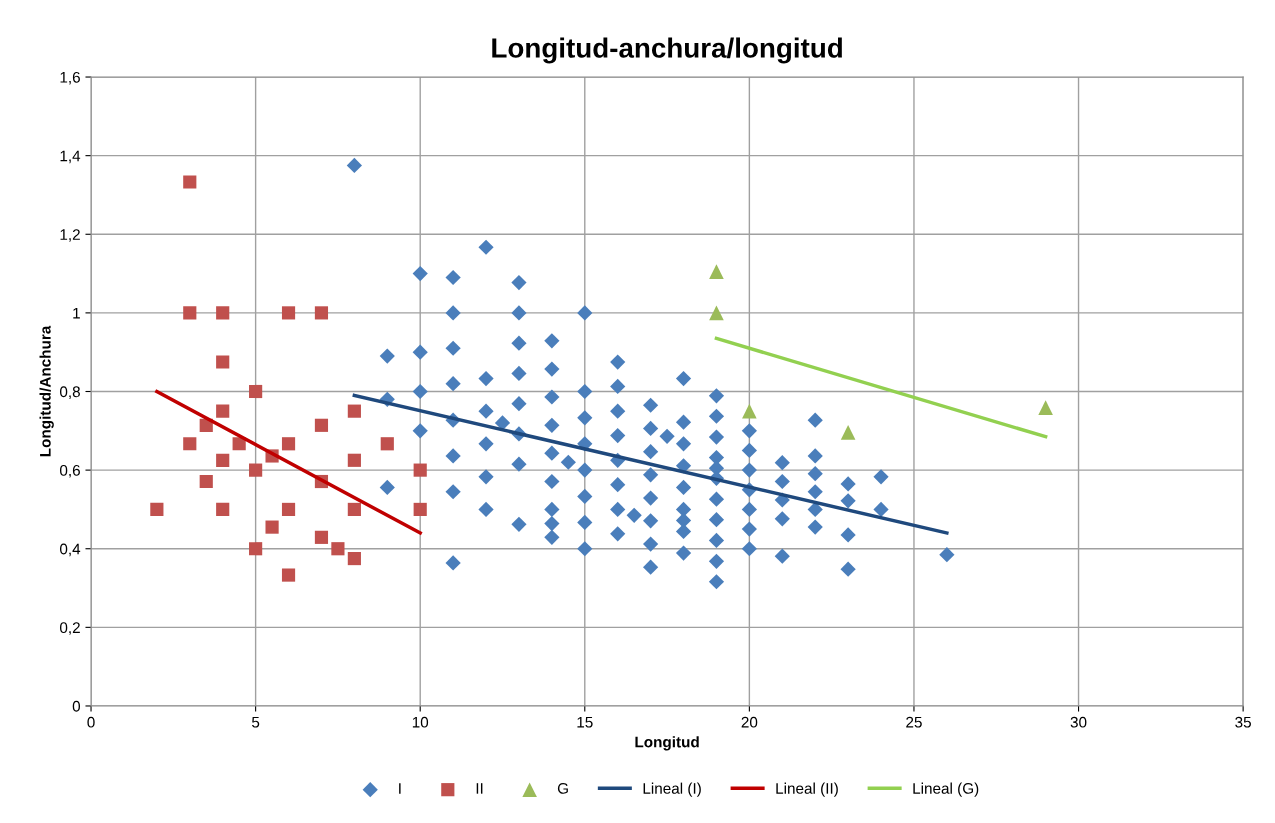 This screenshot has height=823, width=1275. What do you see at coordinates (76, 706) in the screenshot?
I see `y-tick-label: 0` at bounding box center [76, 706].